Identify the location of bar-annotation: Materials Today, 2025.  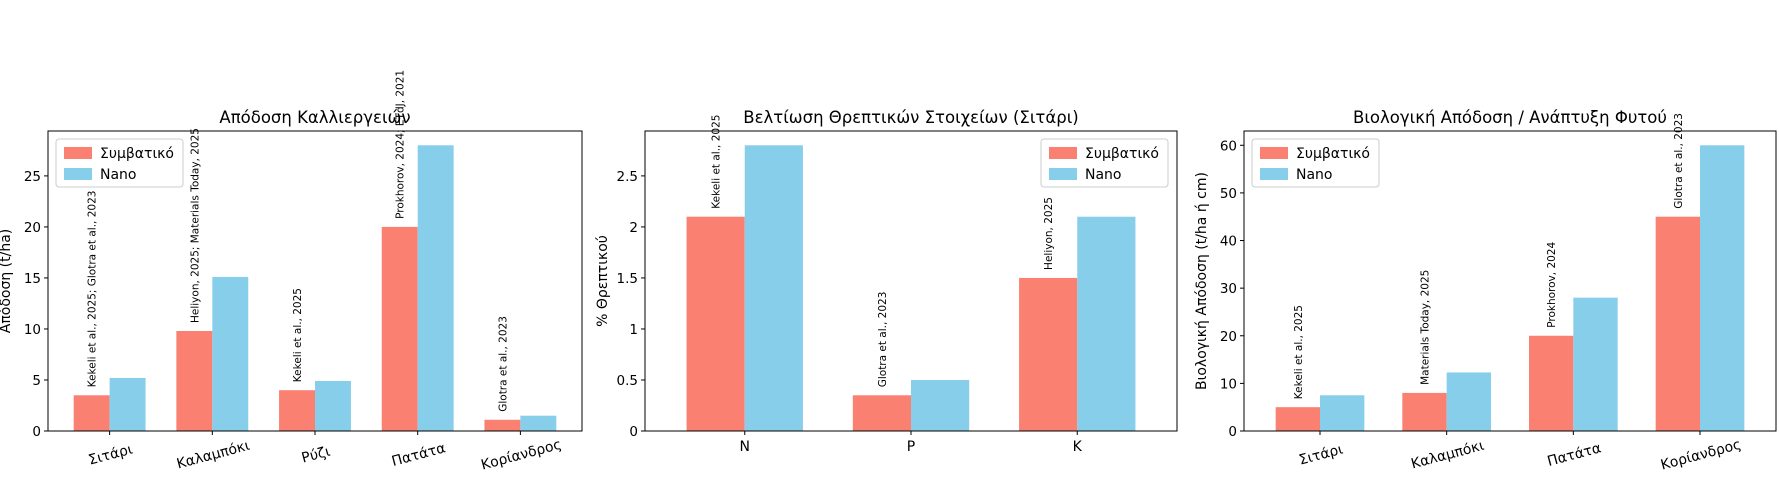
(1426, 327).